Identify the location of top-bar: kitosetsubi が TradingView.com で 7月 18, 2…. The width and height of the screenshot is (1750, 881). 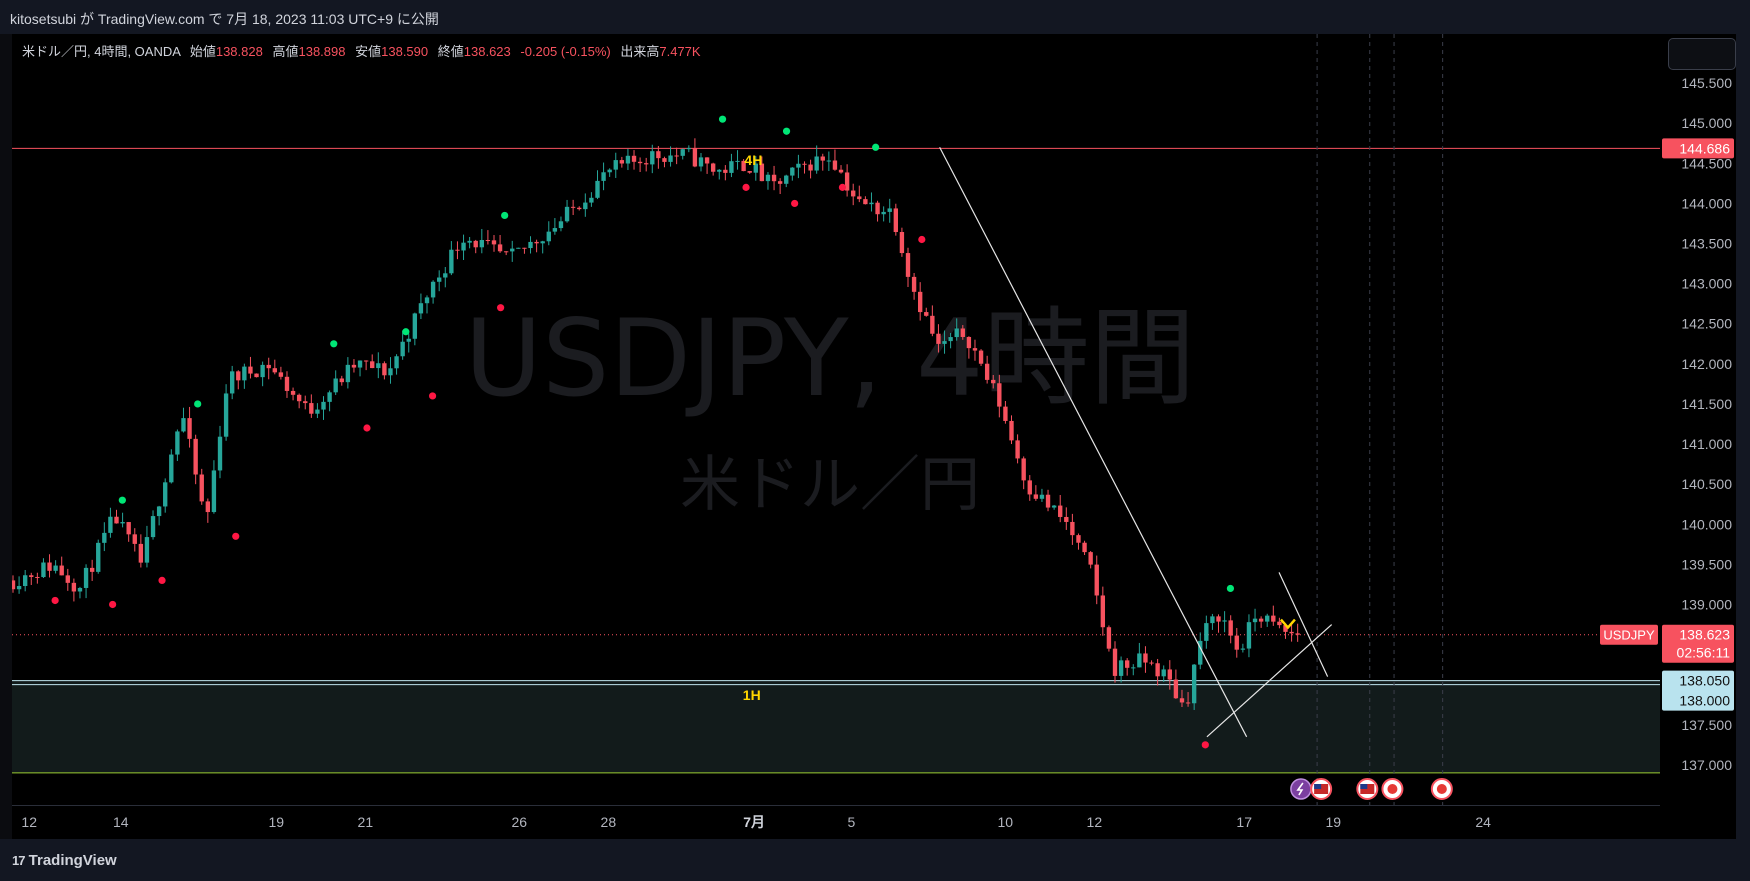
(875, 17).